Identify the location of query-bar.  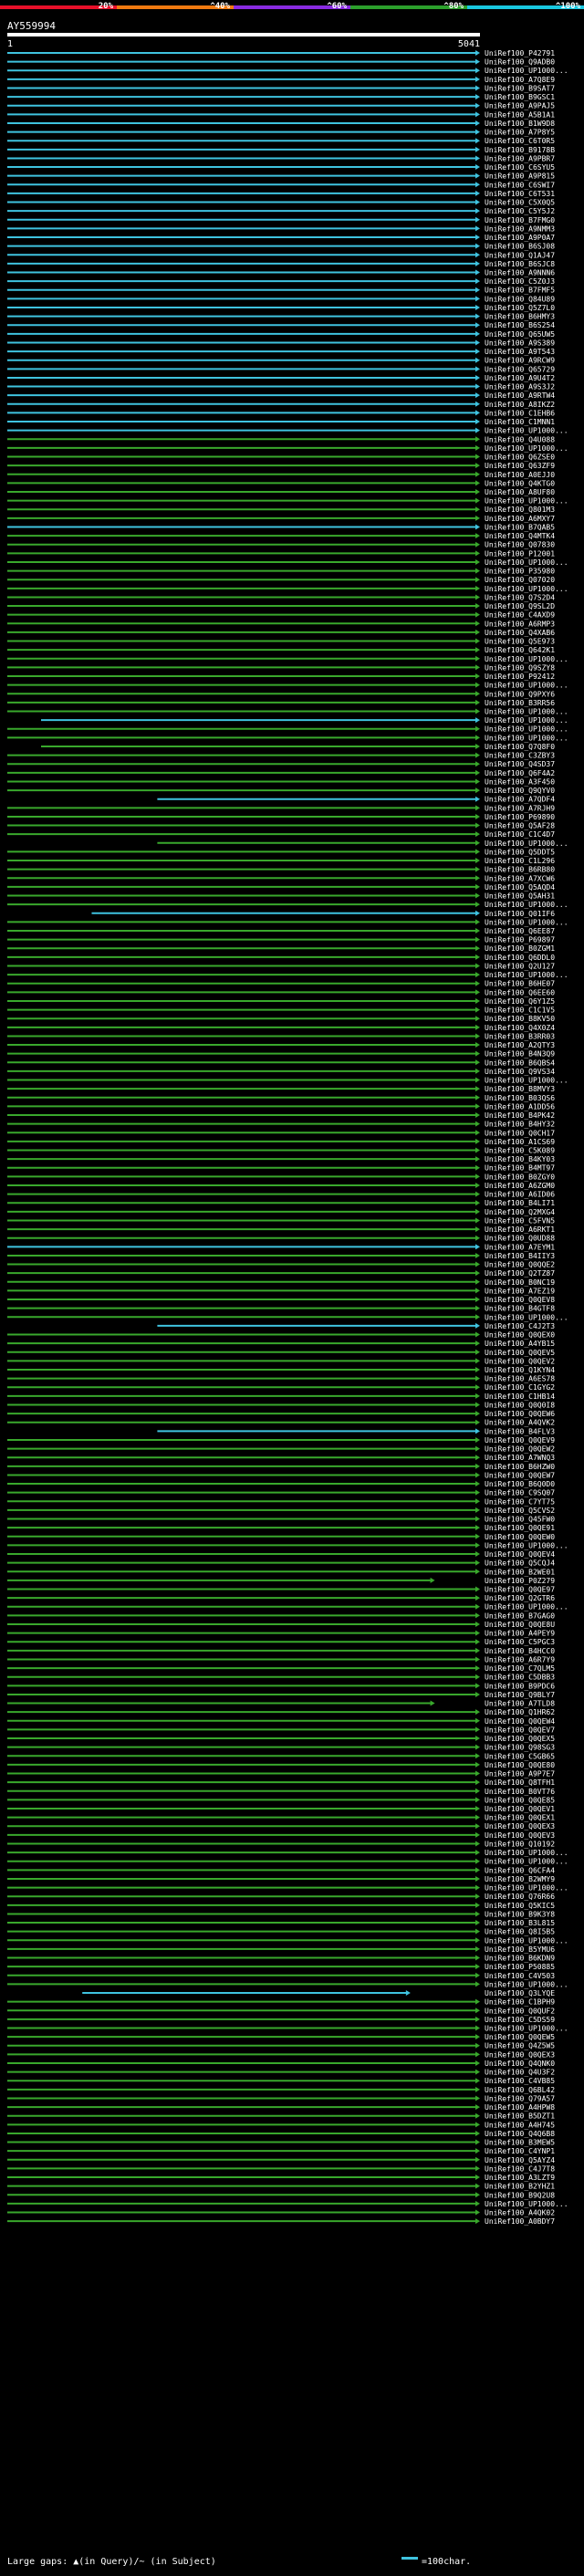
(243, 35).